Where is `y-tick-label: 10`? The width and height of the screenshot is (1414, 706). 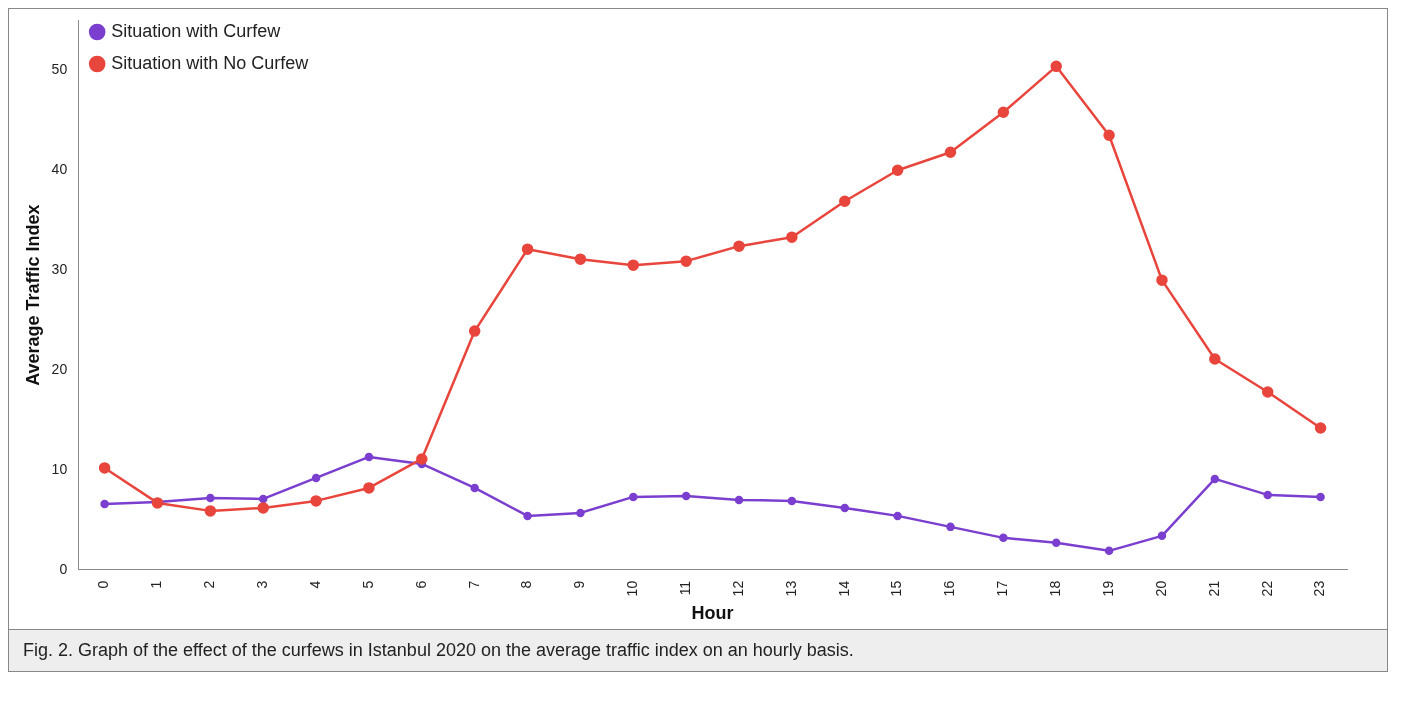
y-tick-label: 10 is located at coordinates (59, 468).